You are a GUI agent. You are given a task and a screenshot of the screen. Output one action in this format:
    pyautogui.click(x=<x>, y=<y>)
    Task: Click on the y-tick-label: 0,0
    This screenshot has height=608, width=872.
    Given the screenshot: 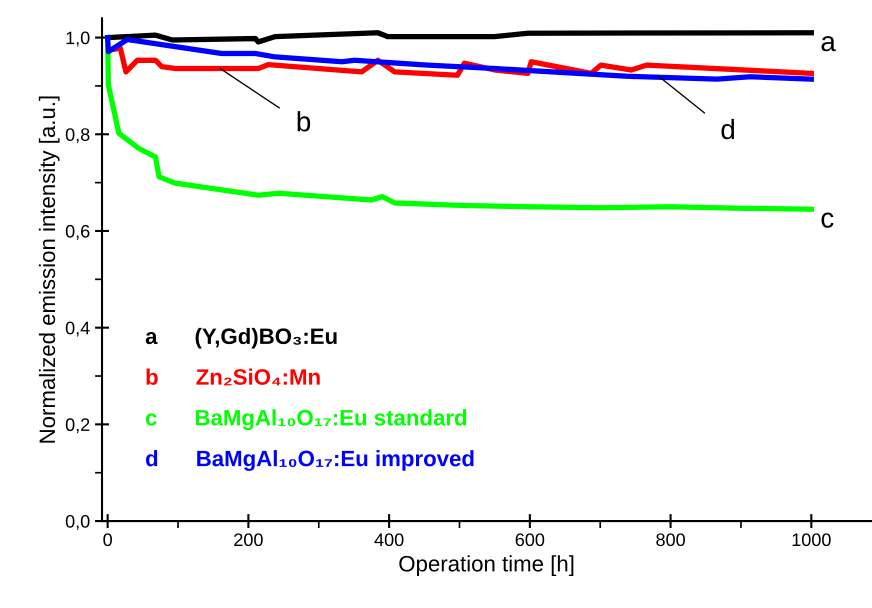 What is the action you would take?
    pyautogui.click(x=78, y=522)
    